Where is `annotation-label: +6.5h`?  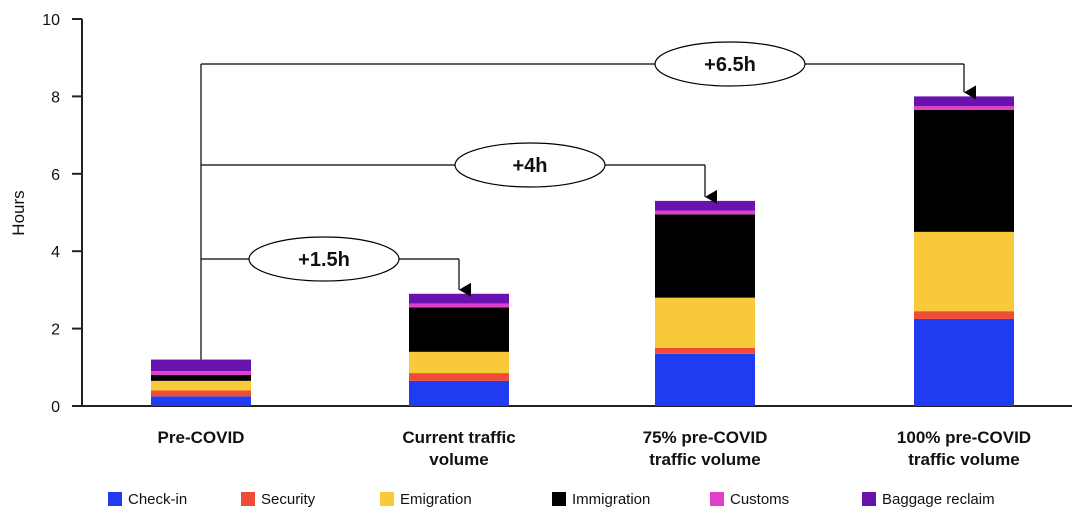
annotation-label: +6.5h is located at coordinates (730, 65).